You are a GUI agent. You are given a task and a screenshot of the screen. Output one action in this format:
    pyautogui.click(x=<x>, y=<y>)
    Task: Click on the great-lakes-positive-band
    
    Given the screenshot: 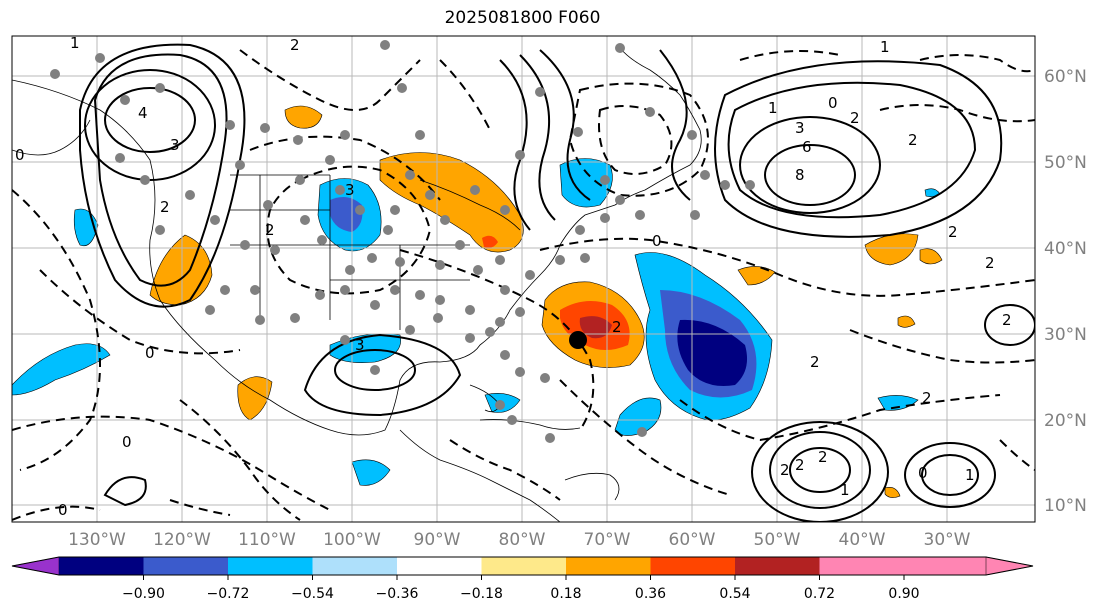 What is the action you would take?
    pyautogui.click(x=451, y=202)
    